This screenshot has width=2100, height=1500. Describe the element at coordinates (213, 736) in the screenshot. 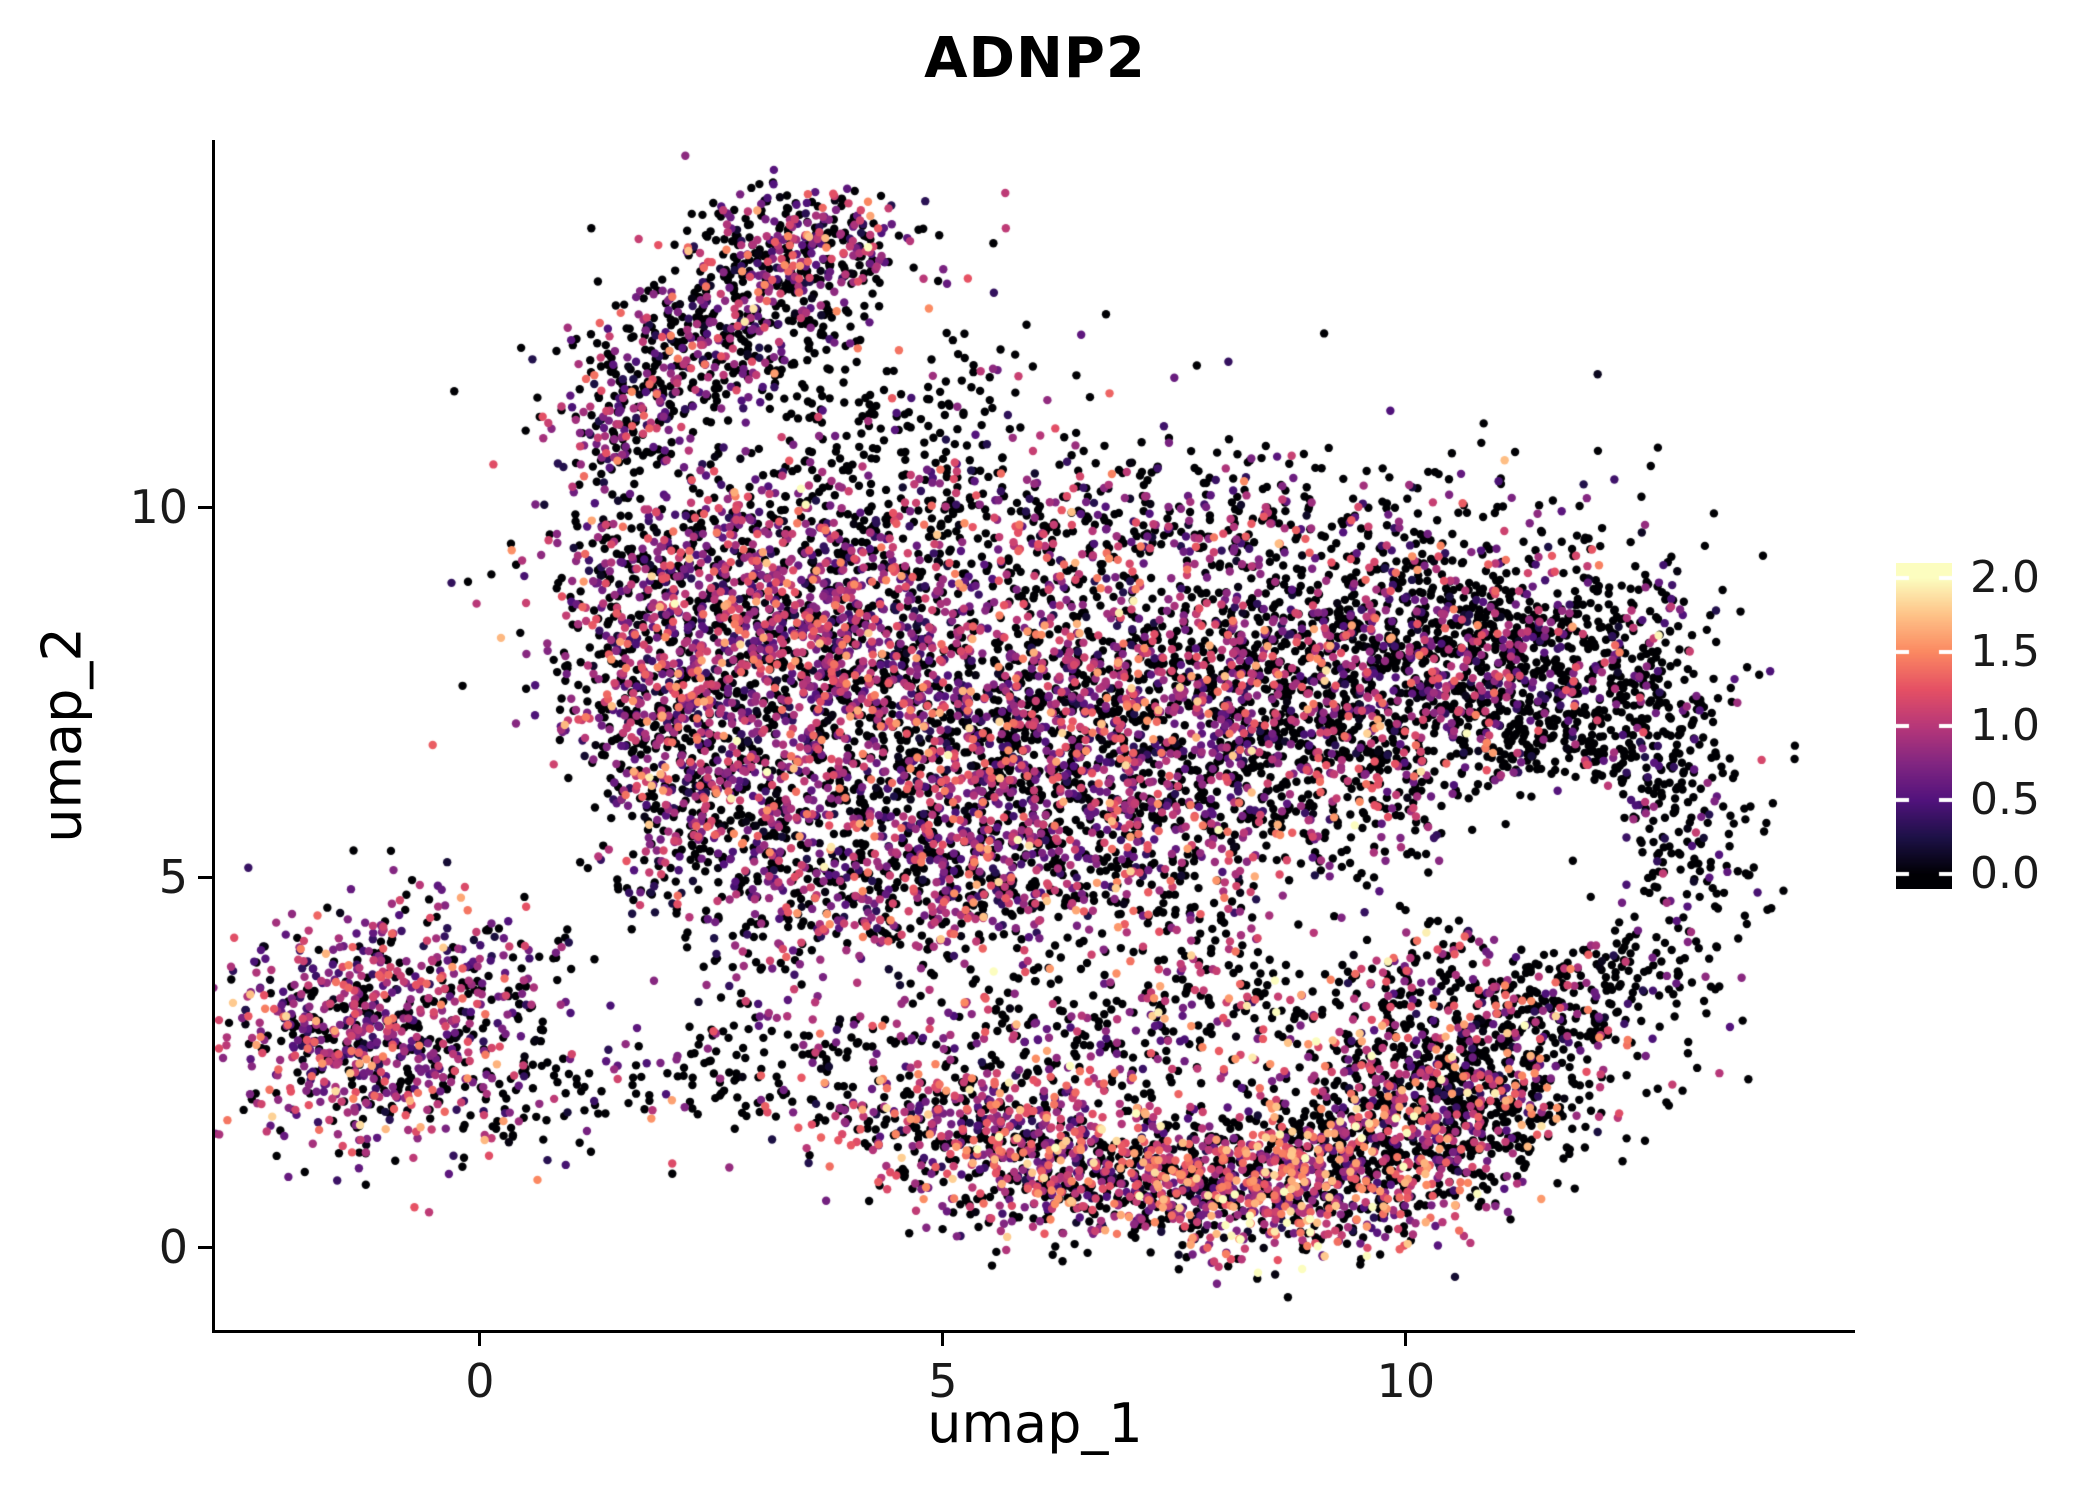

I see `y-axis-line` at that location.